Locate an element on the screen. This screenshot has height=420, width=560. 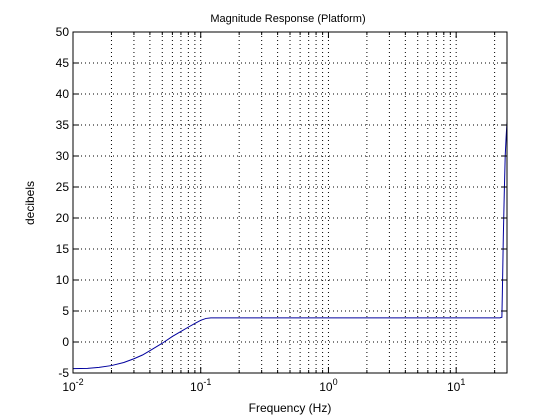
y-tick-label: 5 is located at coordinates (65, 311).